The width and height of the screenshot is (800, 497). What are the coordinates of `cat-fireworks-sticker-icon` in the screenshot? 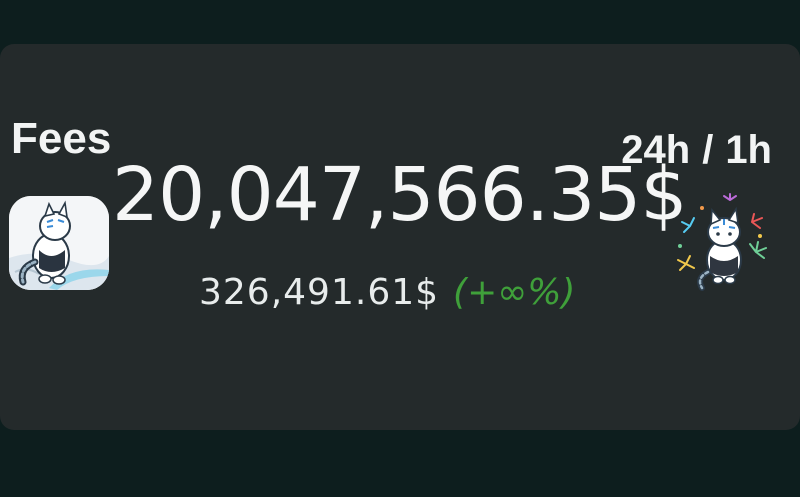 It's located at (722, 242).